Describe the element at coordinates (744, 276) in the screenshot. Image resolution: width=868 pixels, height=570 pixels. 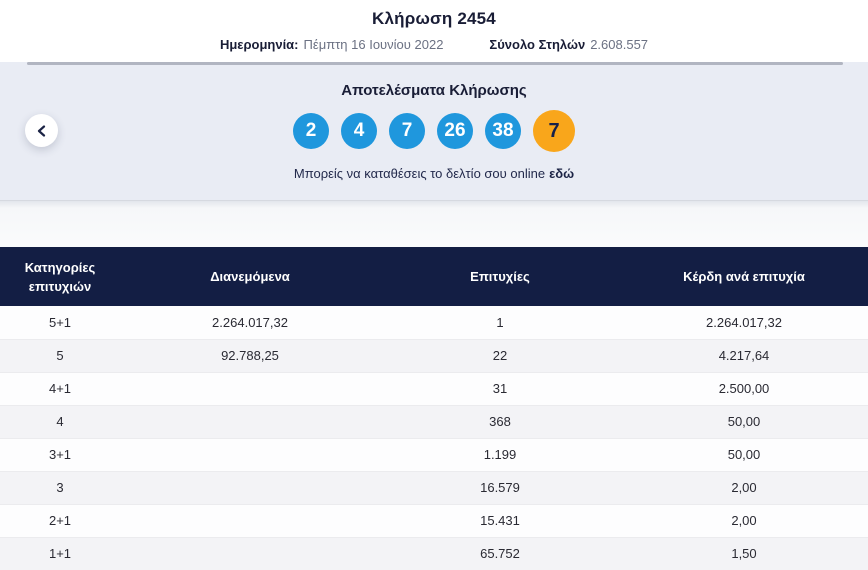
I see `column-header-prize: Κέρδη ανά επιτυχία` at that location.